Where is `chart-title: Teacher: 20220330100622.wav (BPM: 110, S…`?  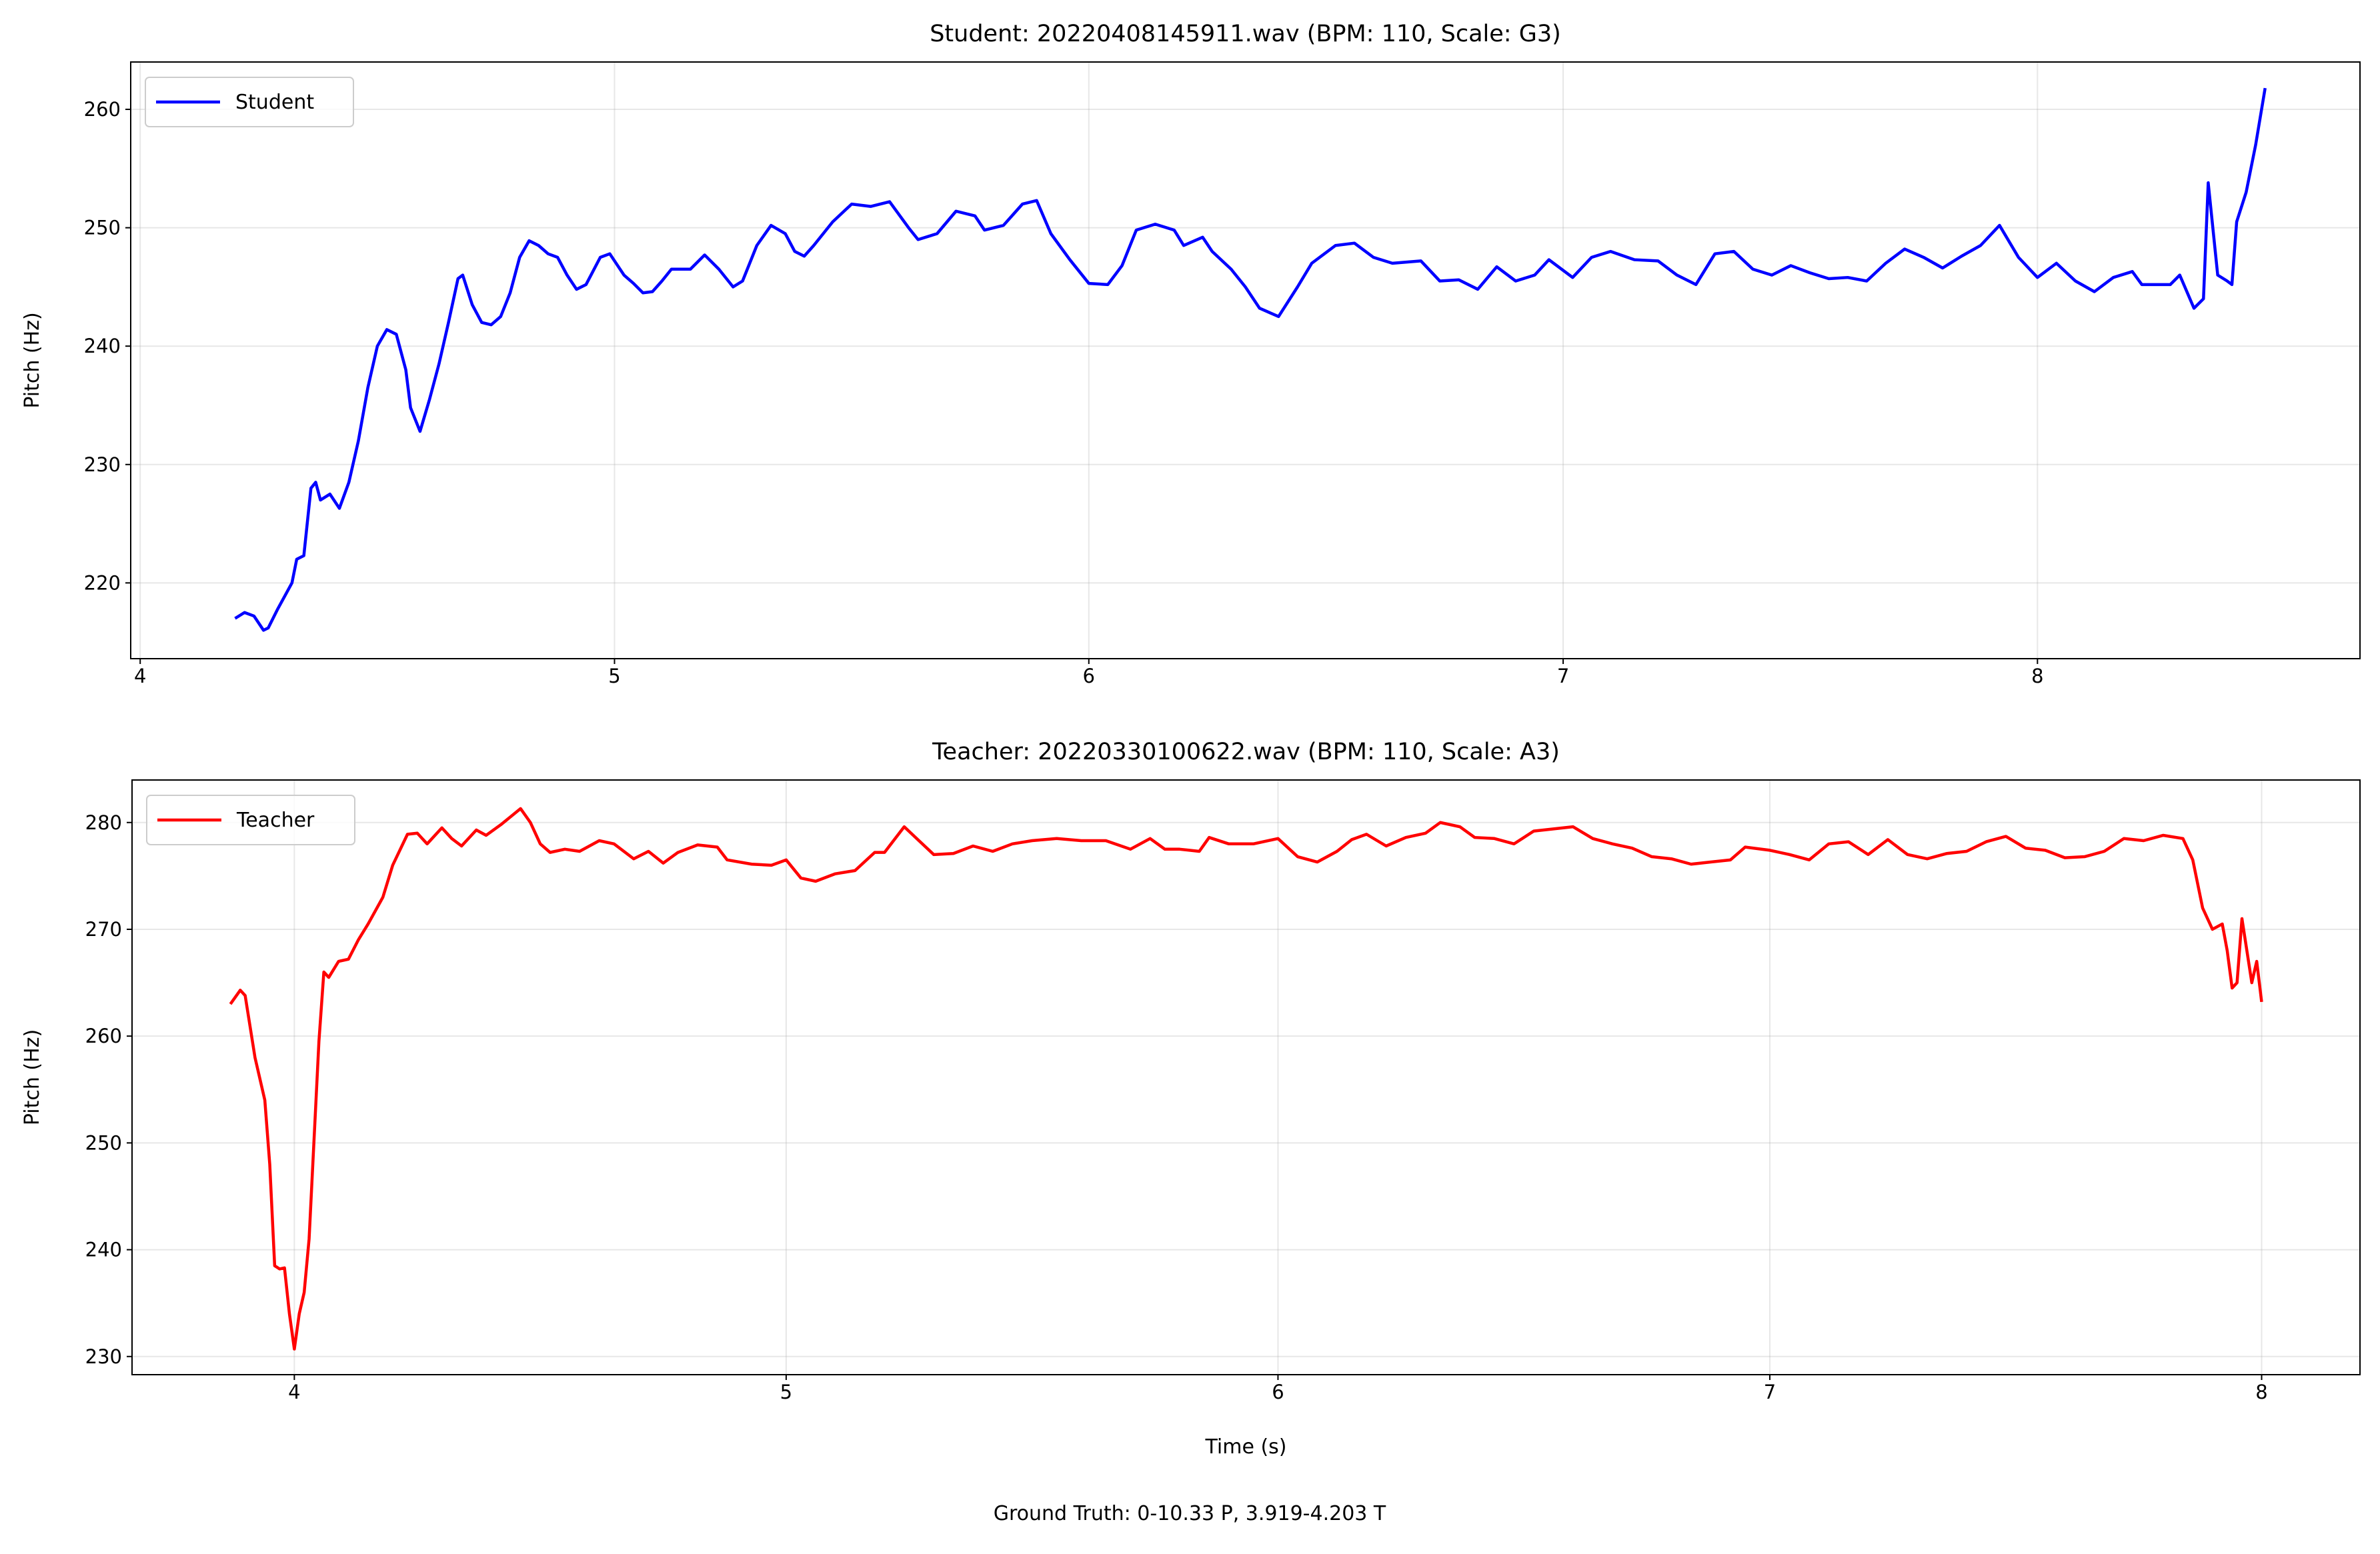 chart-title: Teacher: 20220330100622.wav (BPM: 110, S… is located at coordinates (1246, 752).